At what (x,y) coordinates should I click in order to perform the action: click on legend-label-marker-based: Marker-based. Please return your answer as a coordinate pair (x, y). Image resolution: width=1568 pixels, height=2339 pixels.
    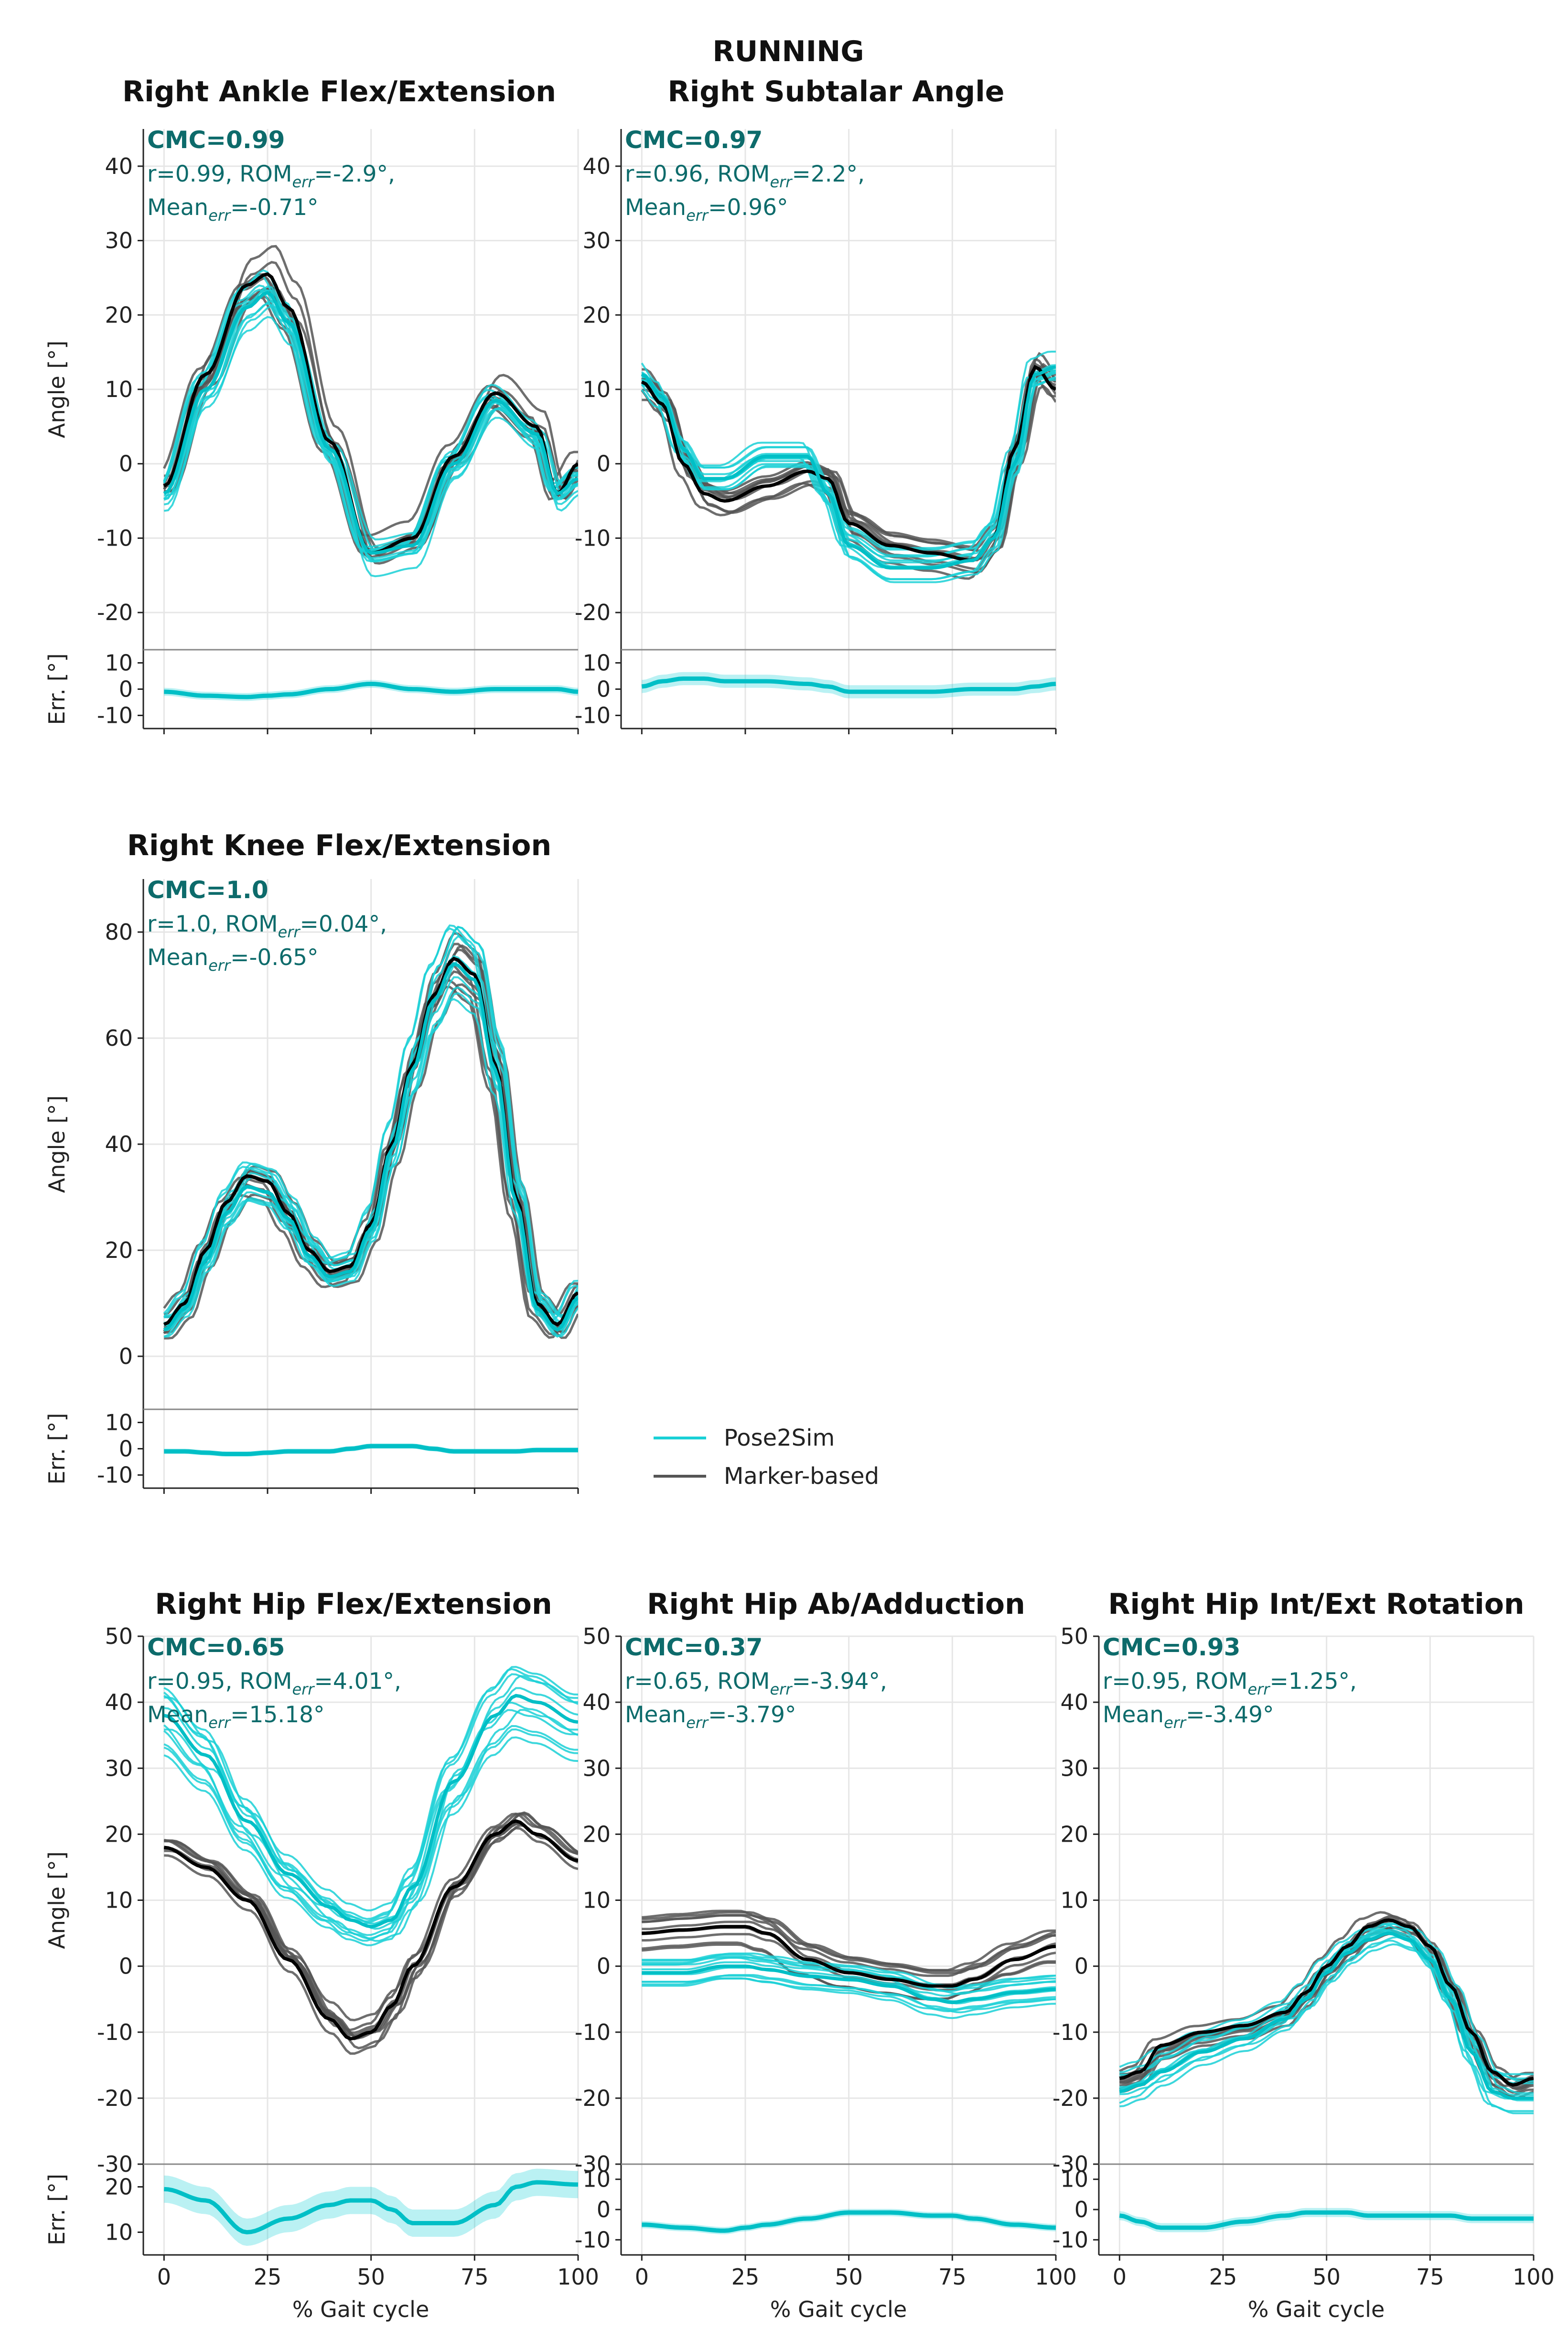
    Looking at the image, I should click on (802, 1476).